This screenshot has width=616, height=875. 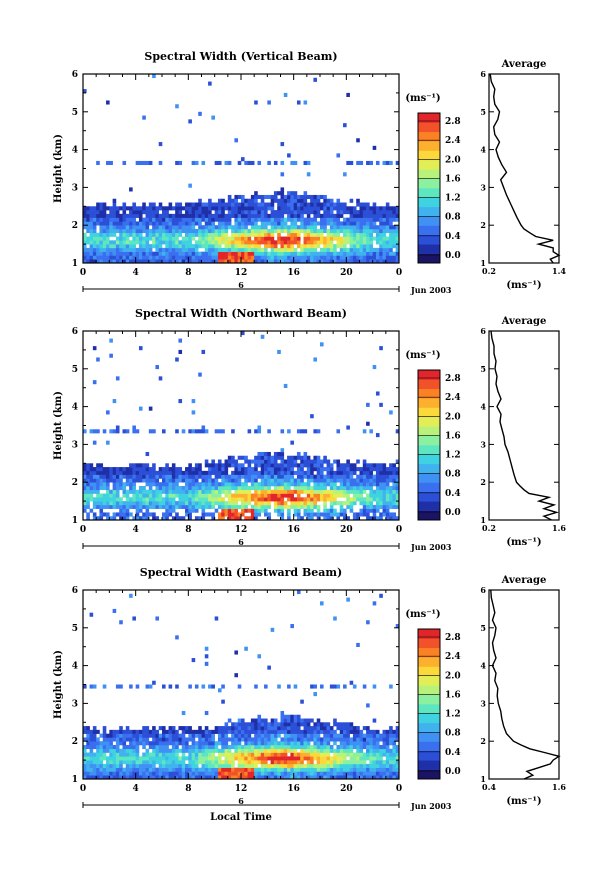 I want to click on y-tick-label: 4, so click(x=75, y=408).